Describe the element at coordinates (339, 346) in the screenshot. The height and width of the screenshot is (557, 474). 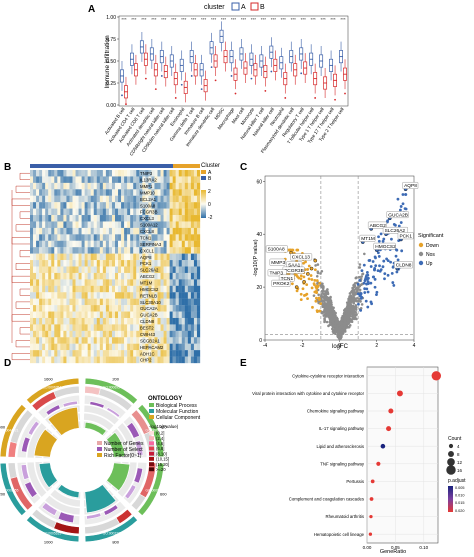
I see `x-tick-label: 0` at that location.